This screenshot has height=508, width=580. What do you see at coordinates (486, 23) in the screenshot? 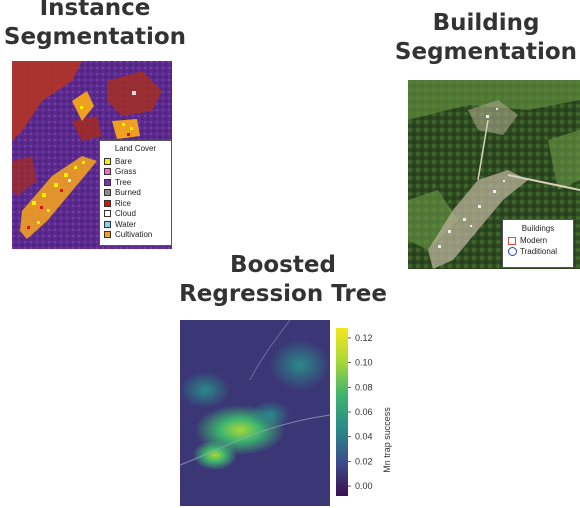
I see `title-line: Building` at bounding box center [486, 23].